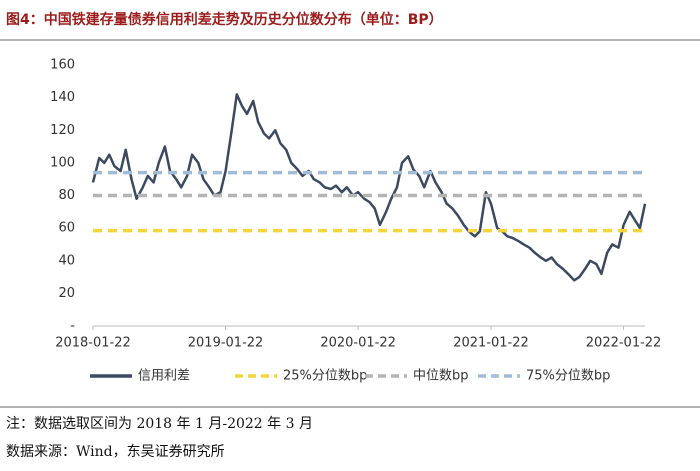  I want to click on source: 数据来源：Wind，东吴证券研究所, so click(115, 452).